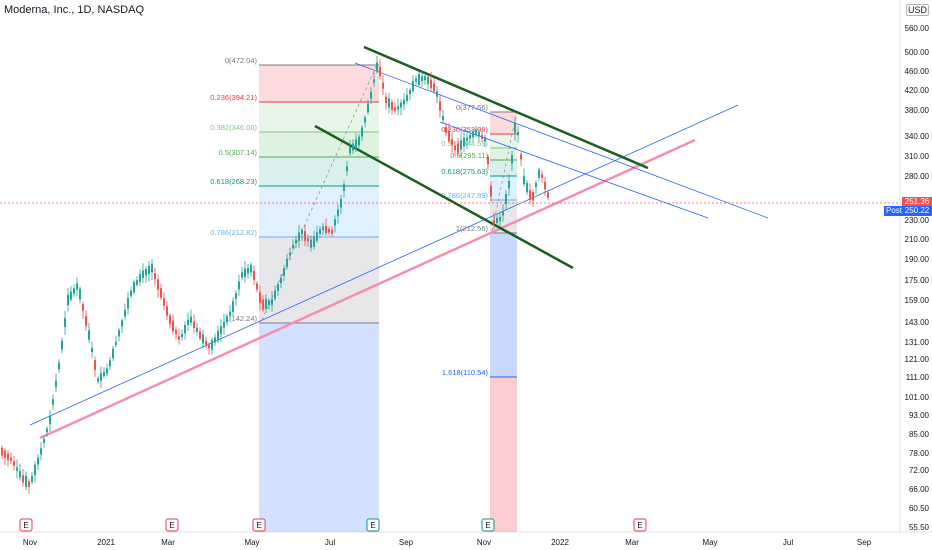 The height and width of the screenshot is (550, 932). Describe the element at coordinates (472, 107) in the screenshot. I see `fib-right-level-label: 0(377.66)` at that location.